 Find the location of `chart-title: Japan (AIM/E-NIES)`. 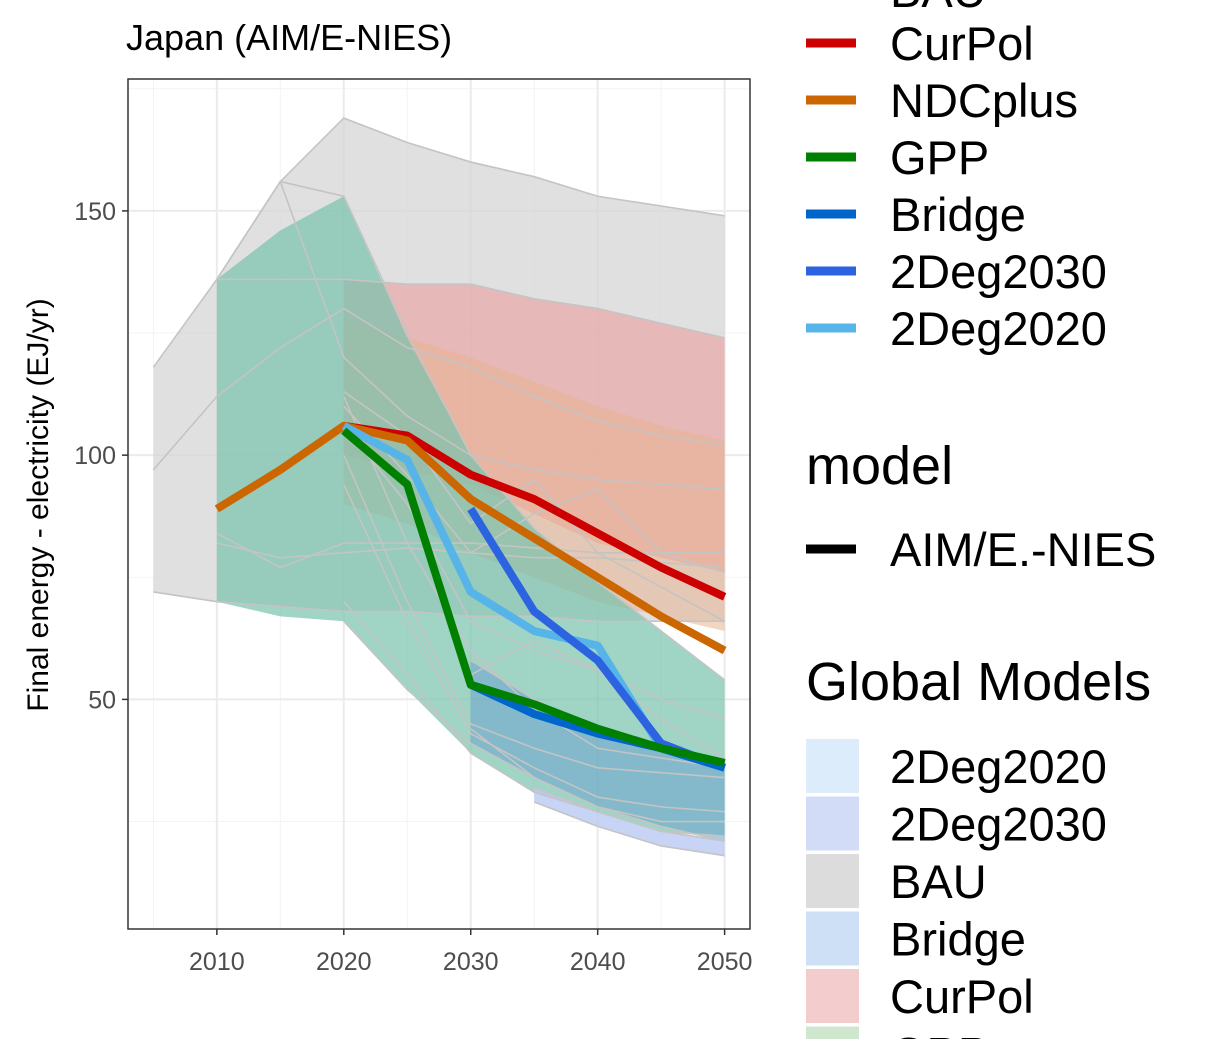

chart-title: Japan (AIM/E-NIES) is located at coordinates (289, 37).